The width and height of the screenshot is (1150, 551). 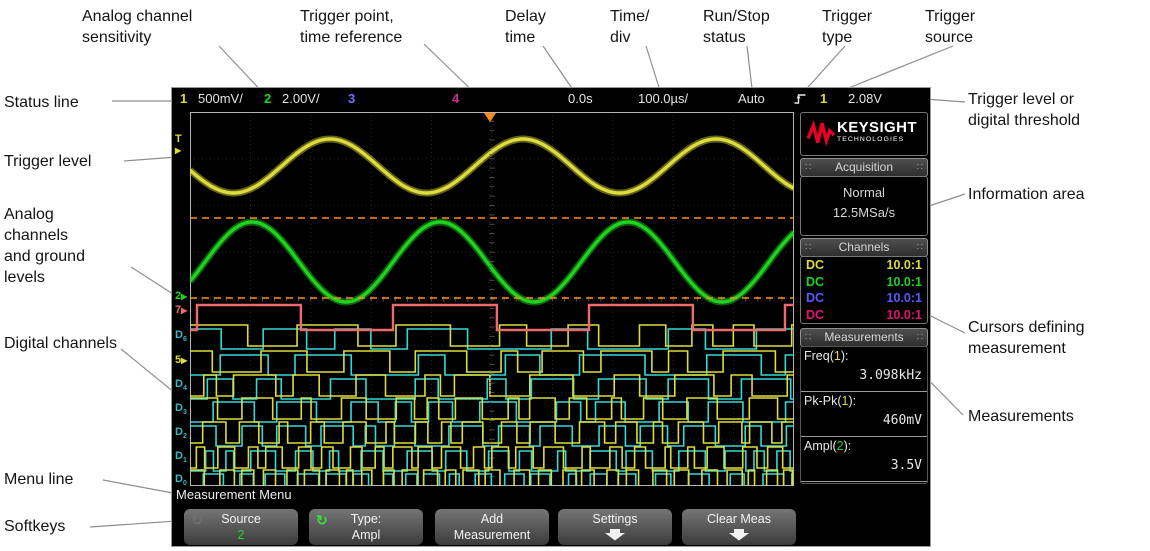 I want to click on ch4-number: 4, so click(x=456, y=98).